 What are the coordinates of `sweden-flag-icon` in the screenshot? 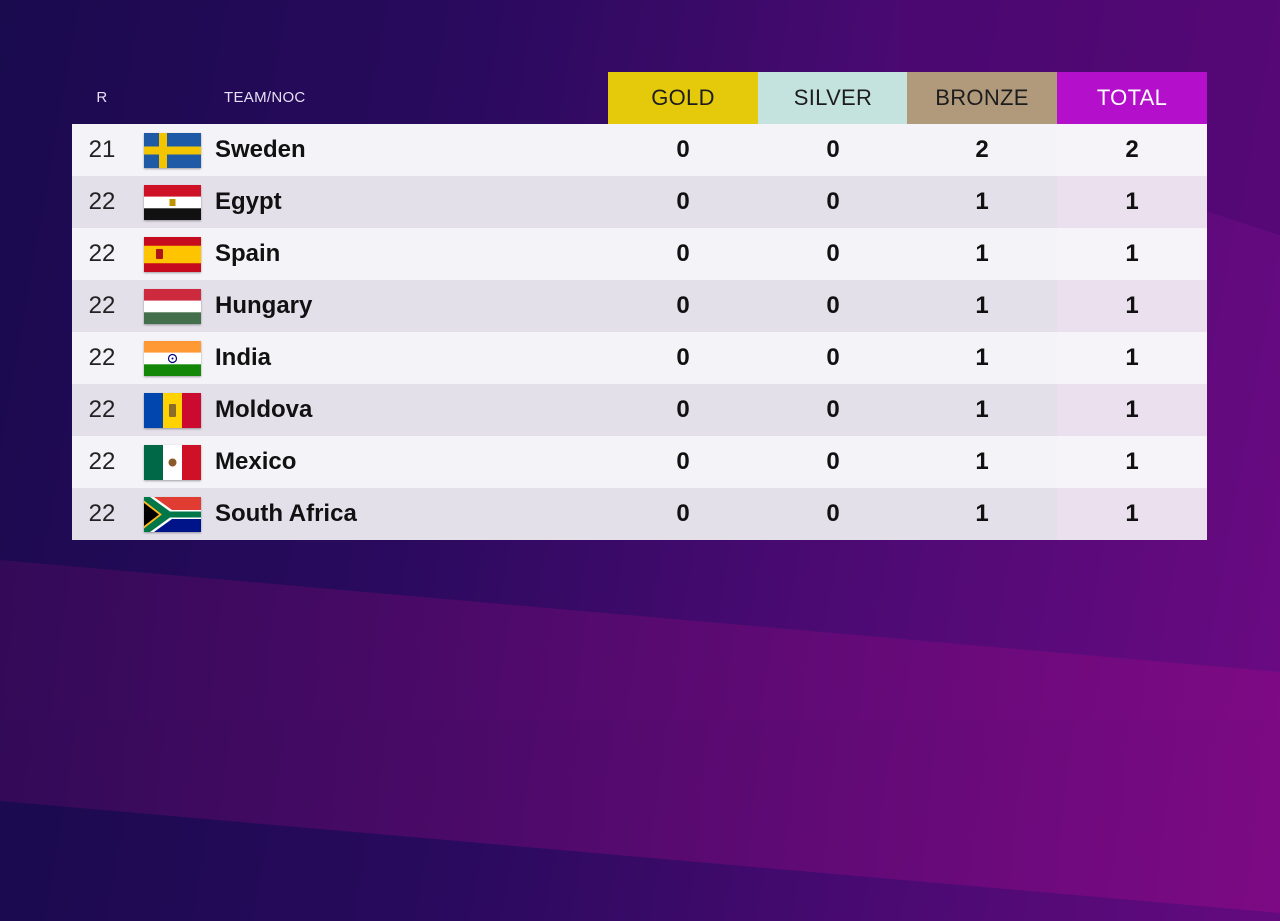 It's located at (172, 150).